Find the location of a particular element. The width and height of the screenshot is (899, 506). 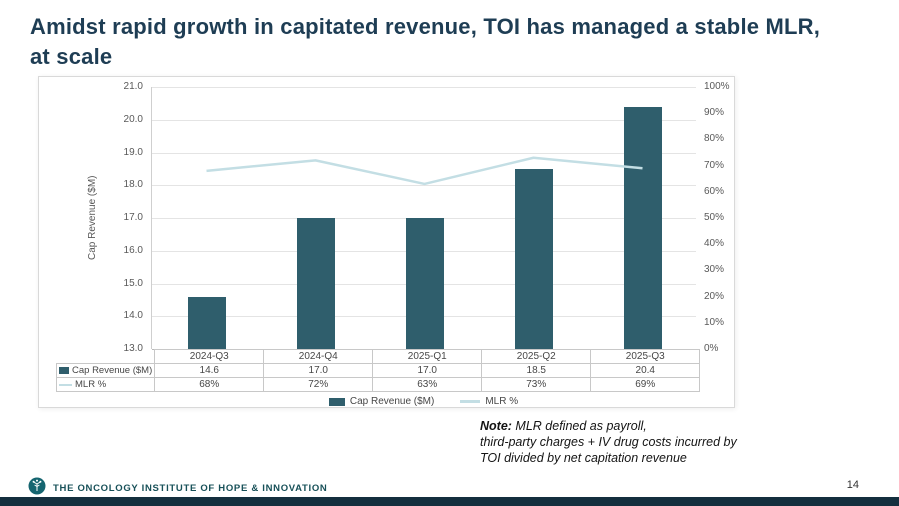

right-axis-tick-label: 40% is located at coordinates (714, 244).